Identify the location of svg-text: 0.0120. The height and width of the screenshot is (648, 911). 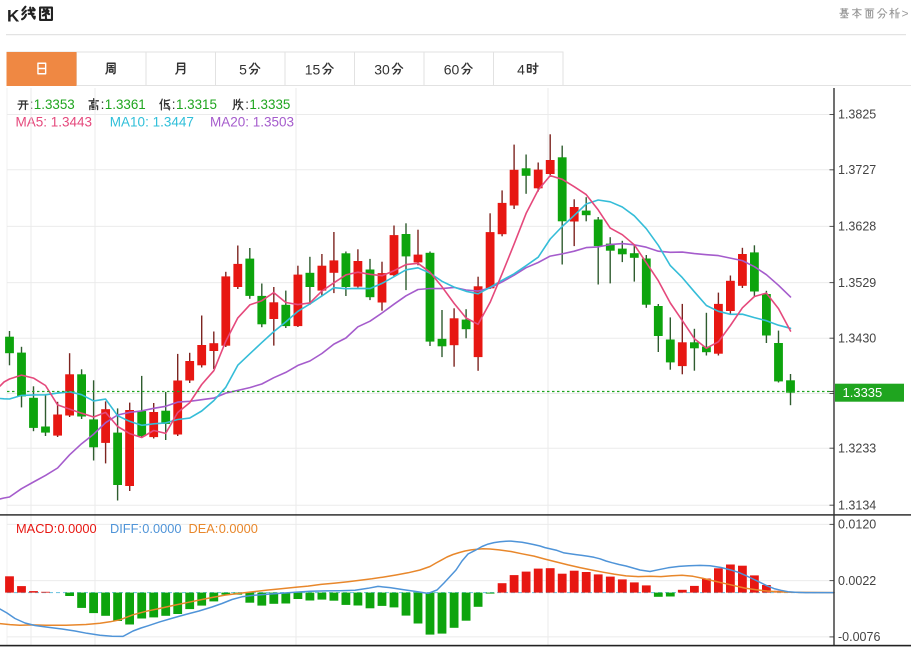
(857, 525).